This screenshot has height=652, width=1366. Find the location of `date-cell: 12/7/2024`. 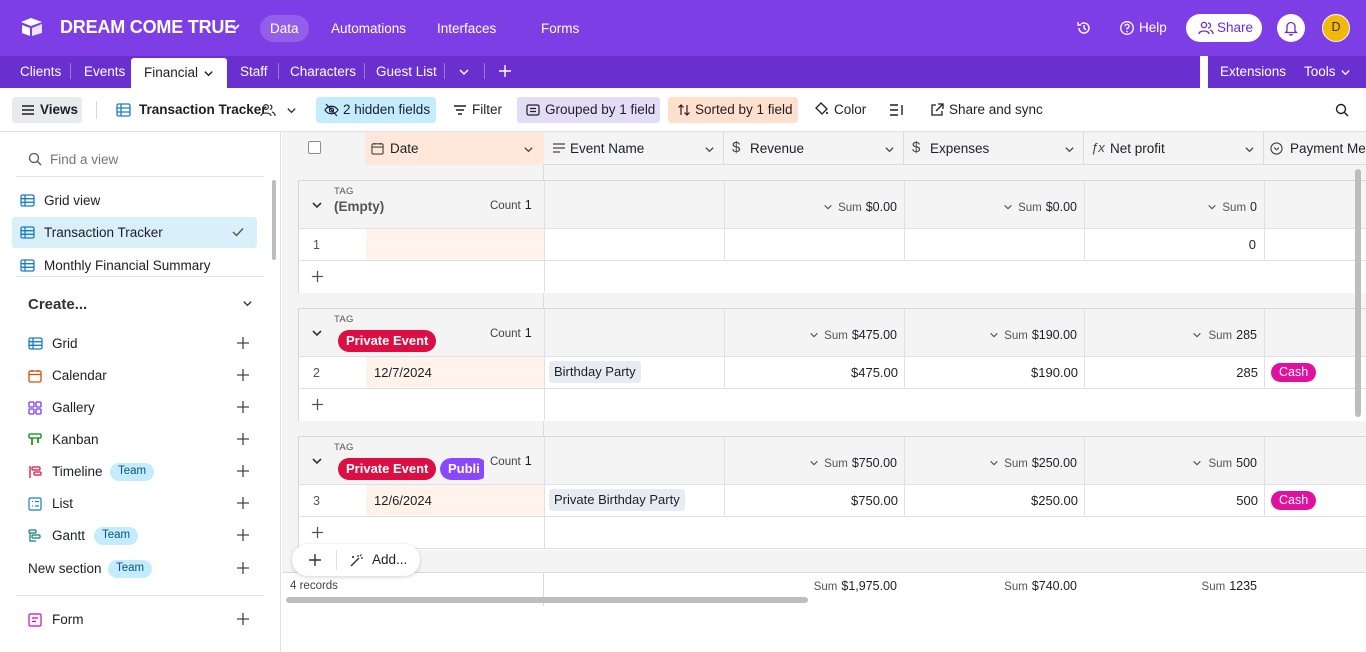

date-cell: 12/7/2024 is located at coordinates (455, 372).